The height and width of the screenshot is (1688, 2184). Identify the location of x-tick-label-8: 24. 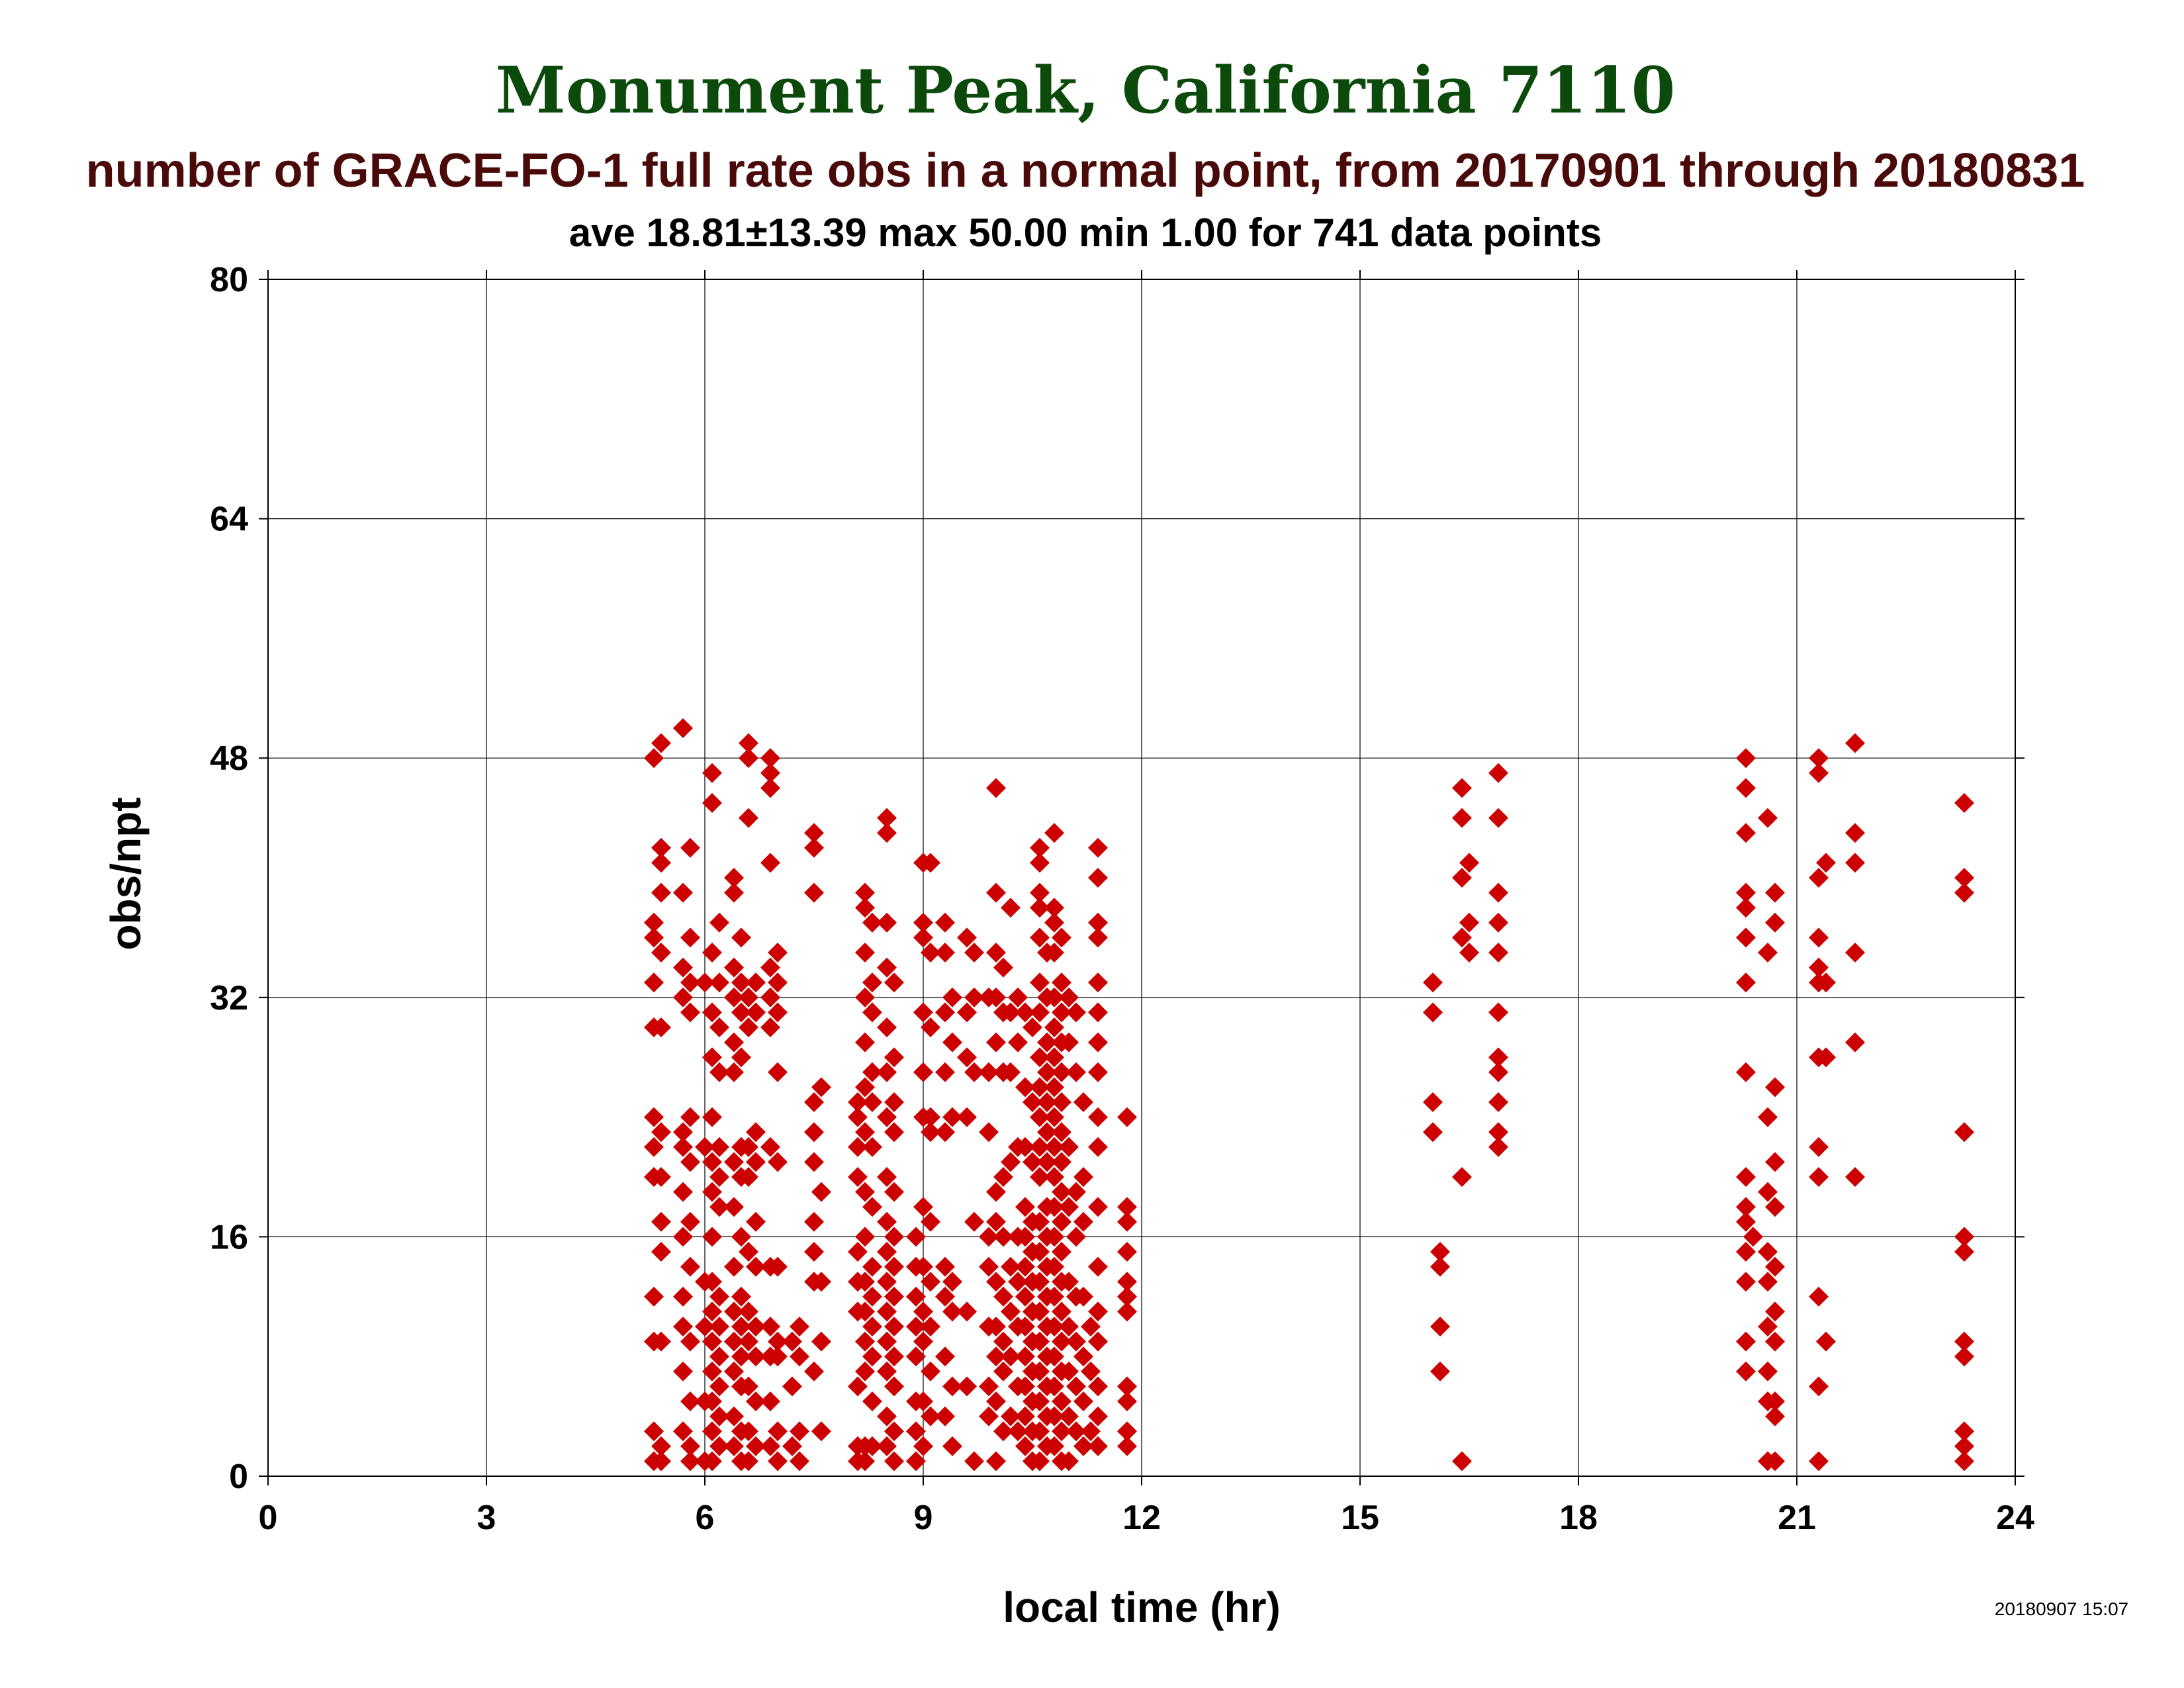
(2015, 1518).